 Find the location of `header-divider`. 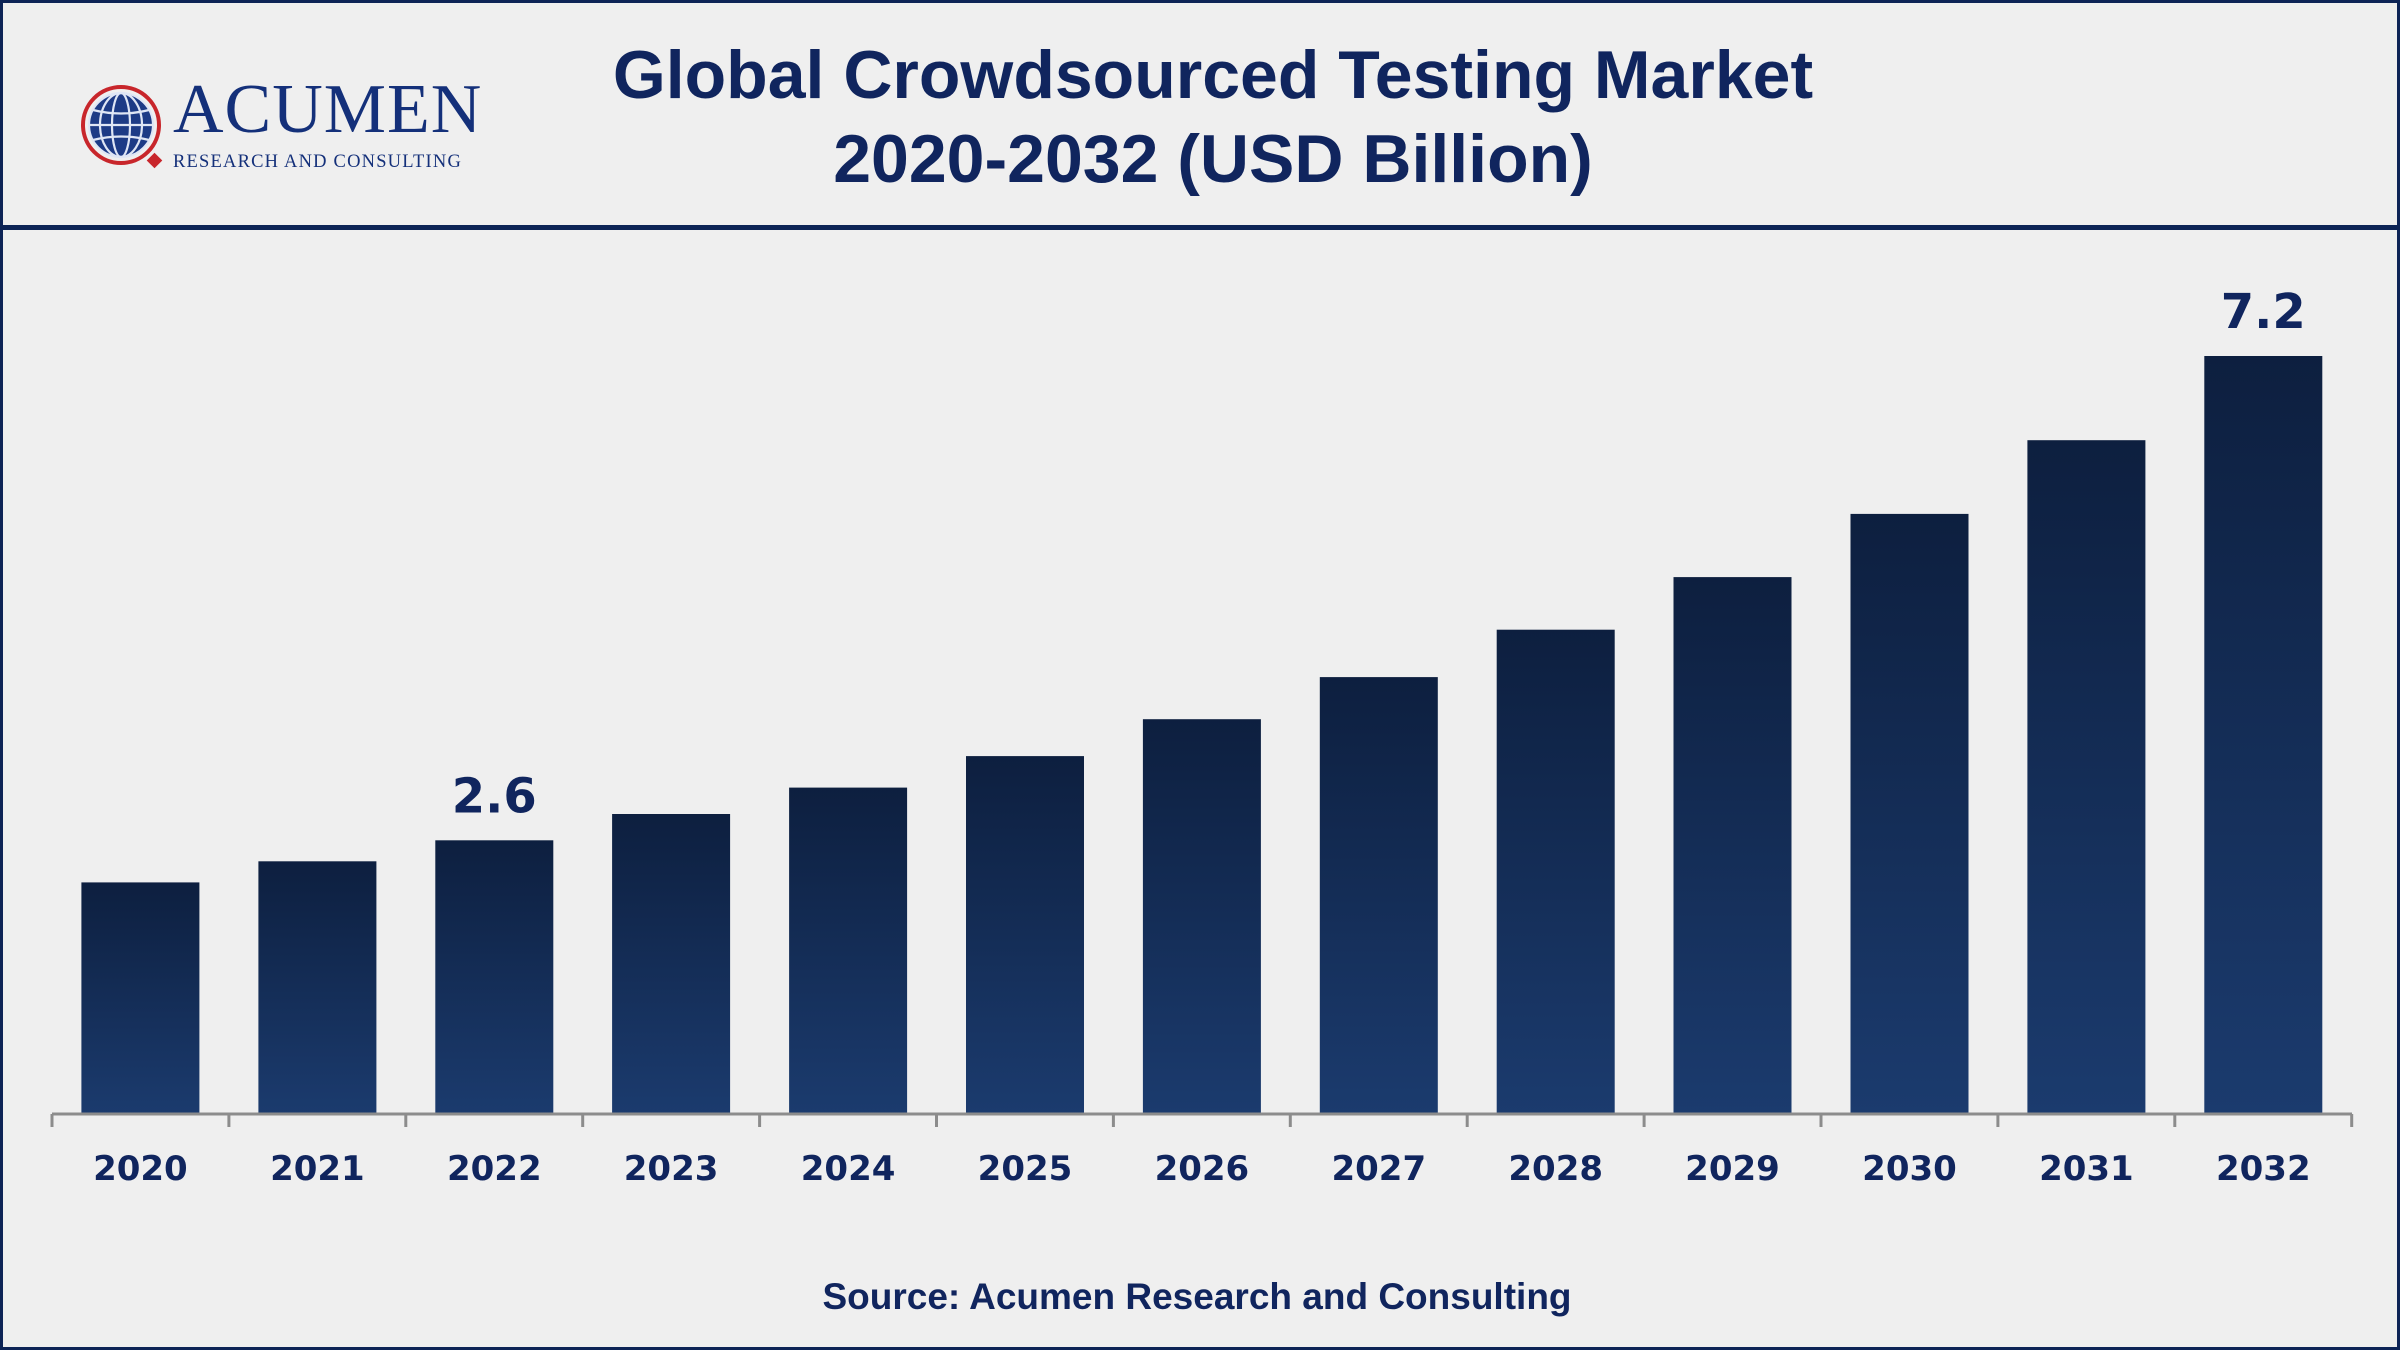

header-divider is located at coordinates (1200, 227).